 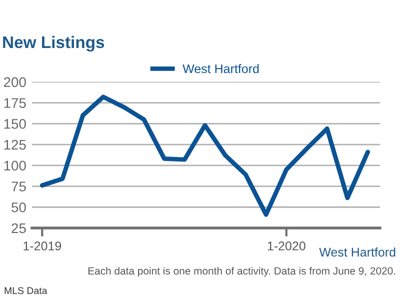 I want to click on x-tick-label: 1-2019, so click(x=43, y=246).